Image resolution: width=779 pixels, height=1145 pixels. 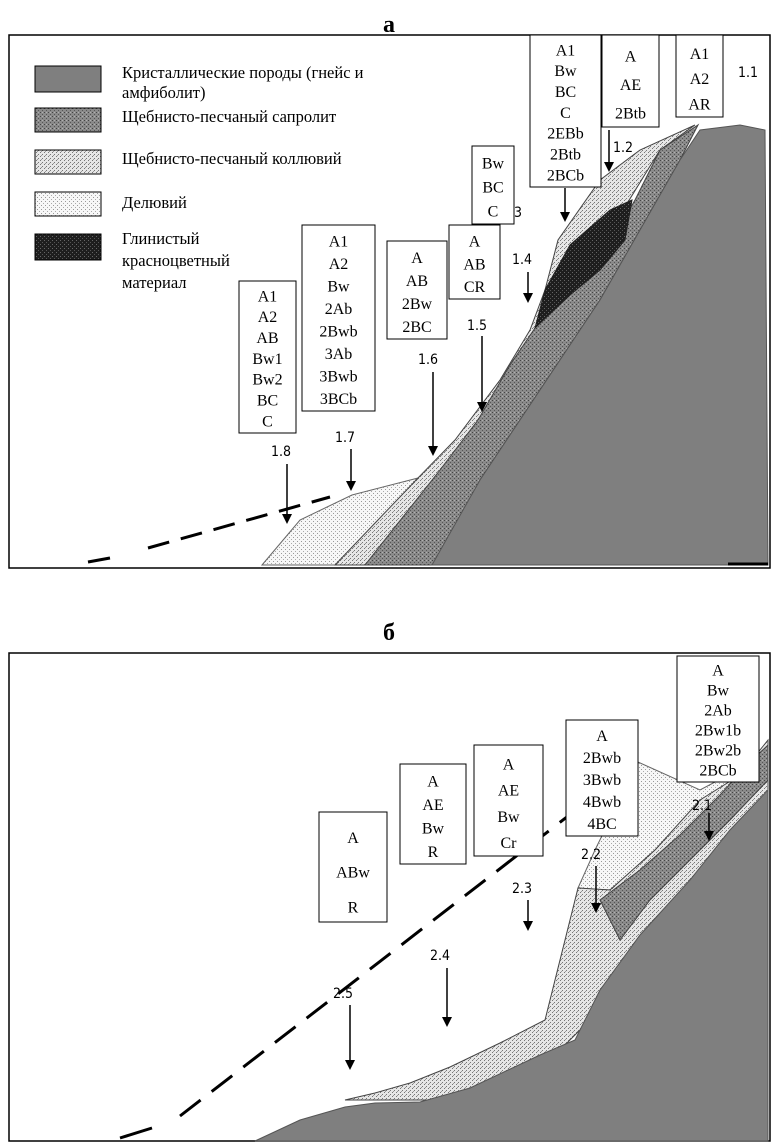 I want to click on profile-label-2-2: 2.2, so click(x=591, y=855).